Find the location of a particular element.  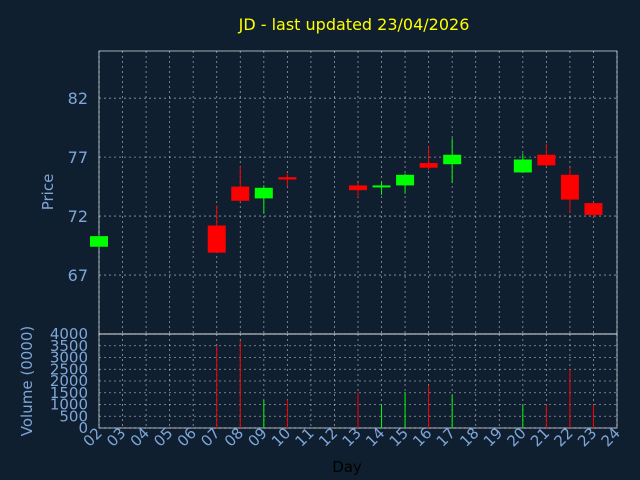

volume-tick-label: 3000 is located at coordinates (69, 358).